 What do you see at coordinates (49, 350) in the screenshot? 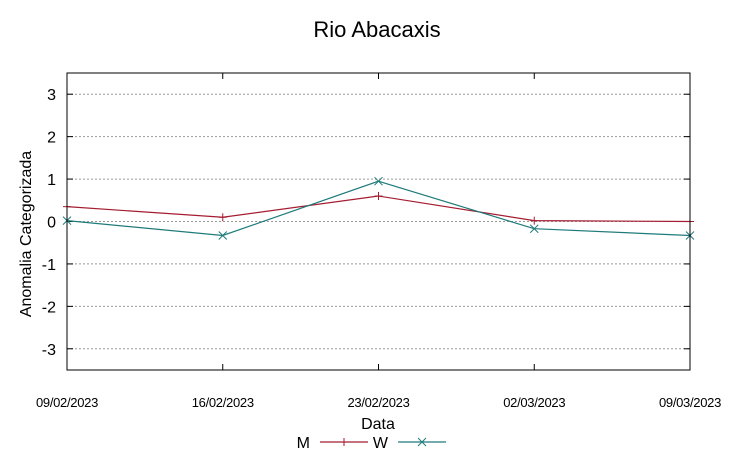
I see `y-tick-label: -3` at bounding box center [49, 350].